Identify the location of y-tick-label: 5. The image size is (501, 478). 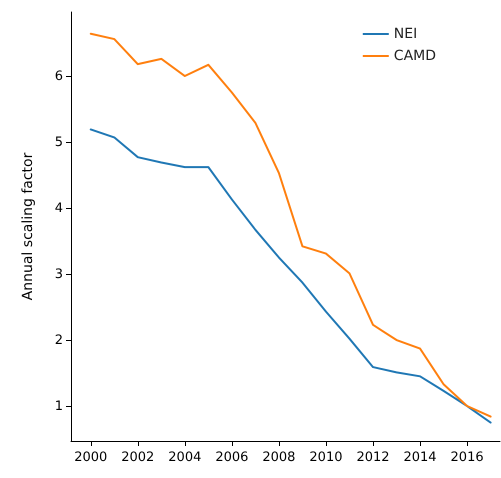
(58, 142).